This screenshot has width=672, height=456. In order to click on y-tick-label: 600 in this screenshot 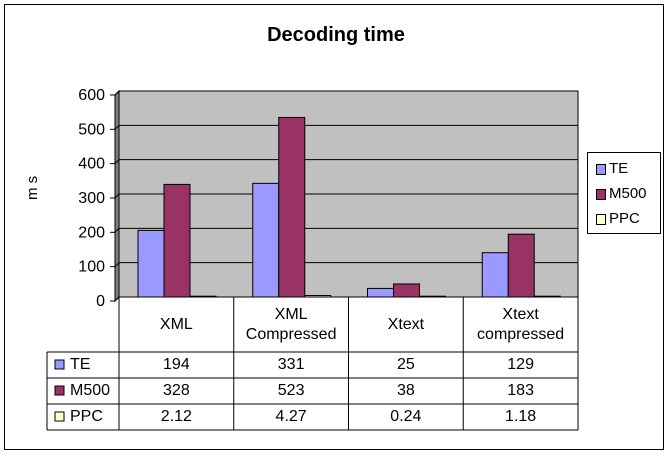, I will do `click(91, 95)`.